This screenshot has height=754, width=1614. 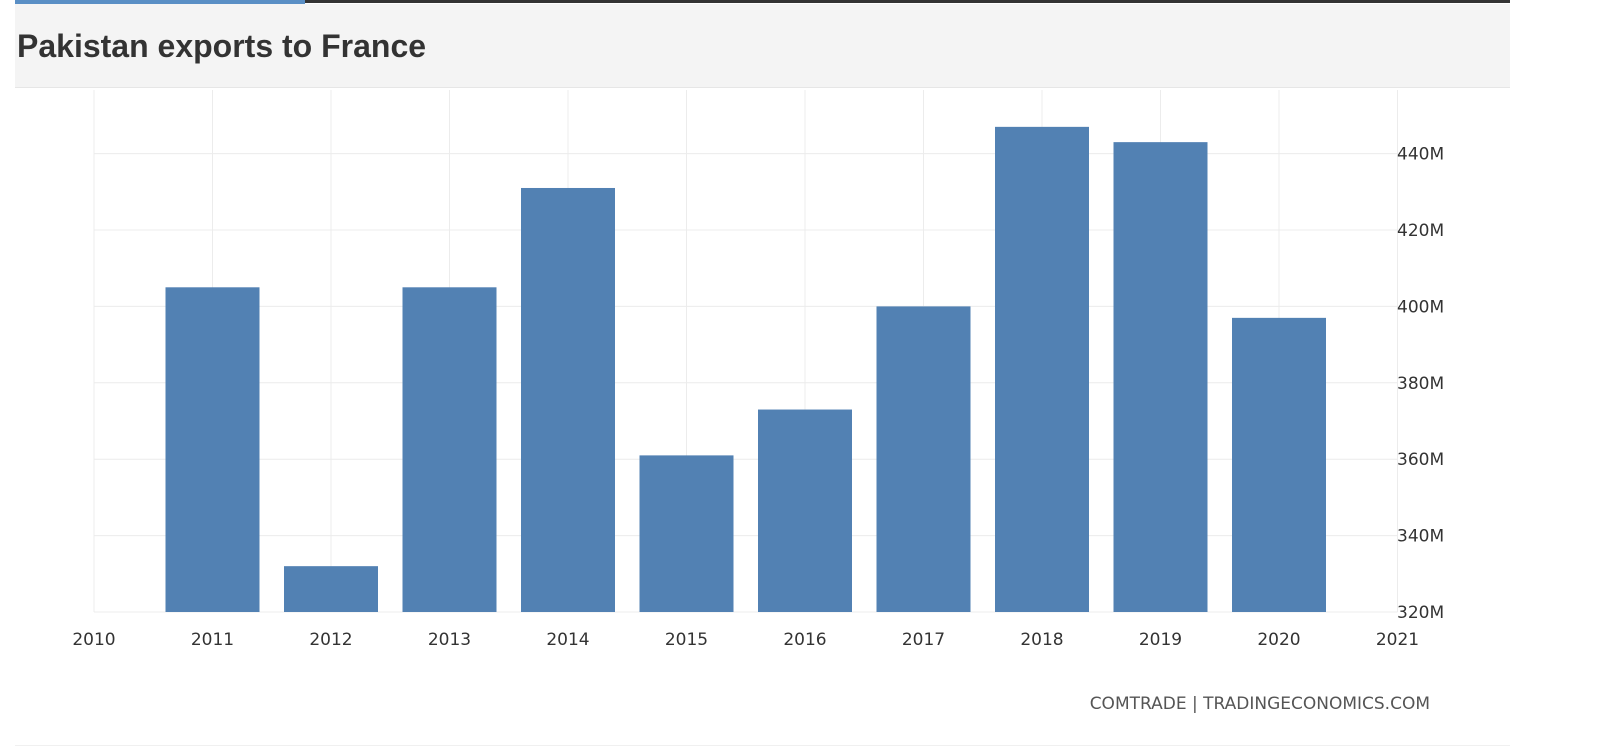 What do you see at coordinates (568, 400) in the screenshot?
I see `bar-2014` at bounding box center [568, 400].